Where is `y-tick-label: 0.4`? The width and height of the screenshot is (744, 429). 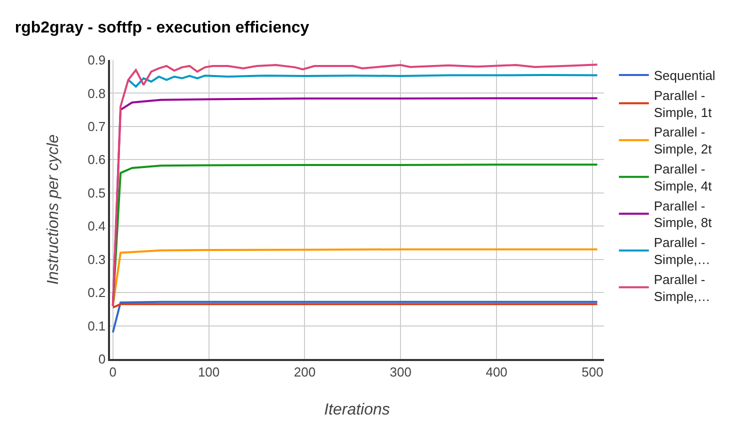
y-tick-label: 0.4 is located at coordinates (97, 226).